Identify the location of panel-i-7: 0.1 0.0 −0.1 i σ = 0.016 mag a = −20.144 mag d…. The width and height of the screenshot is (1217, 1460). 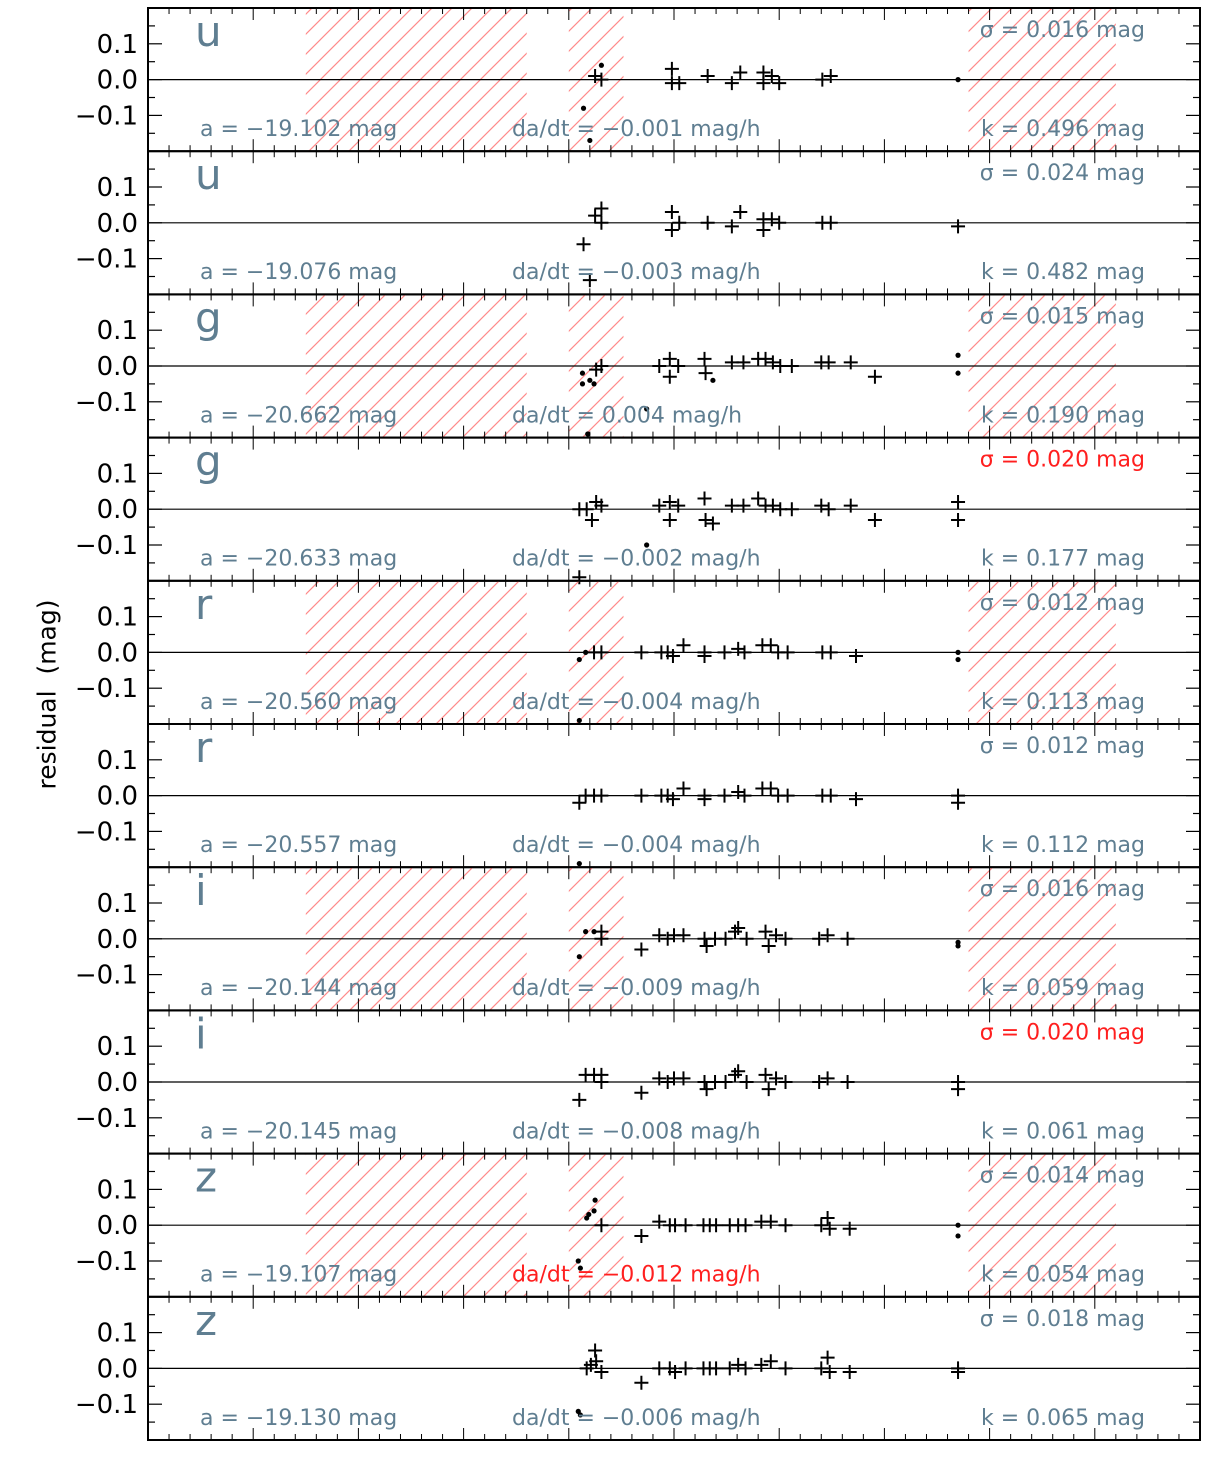
(638, 939).